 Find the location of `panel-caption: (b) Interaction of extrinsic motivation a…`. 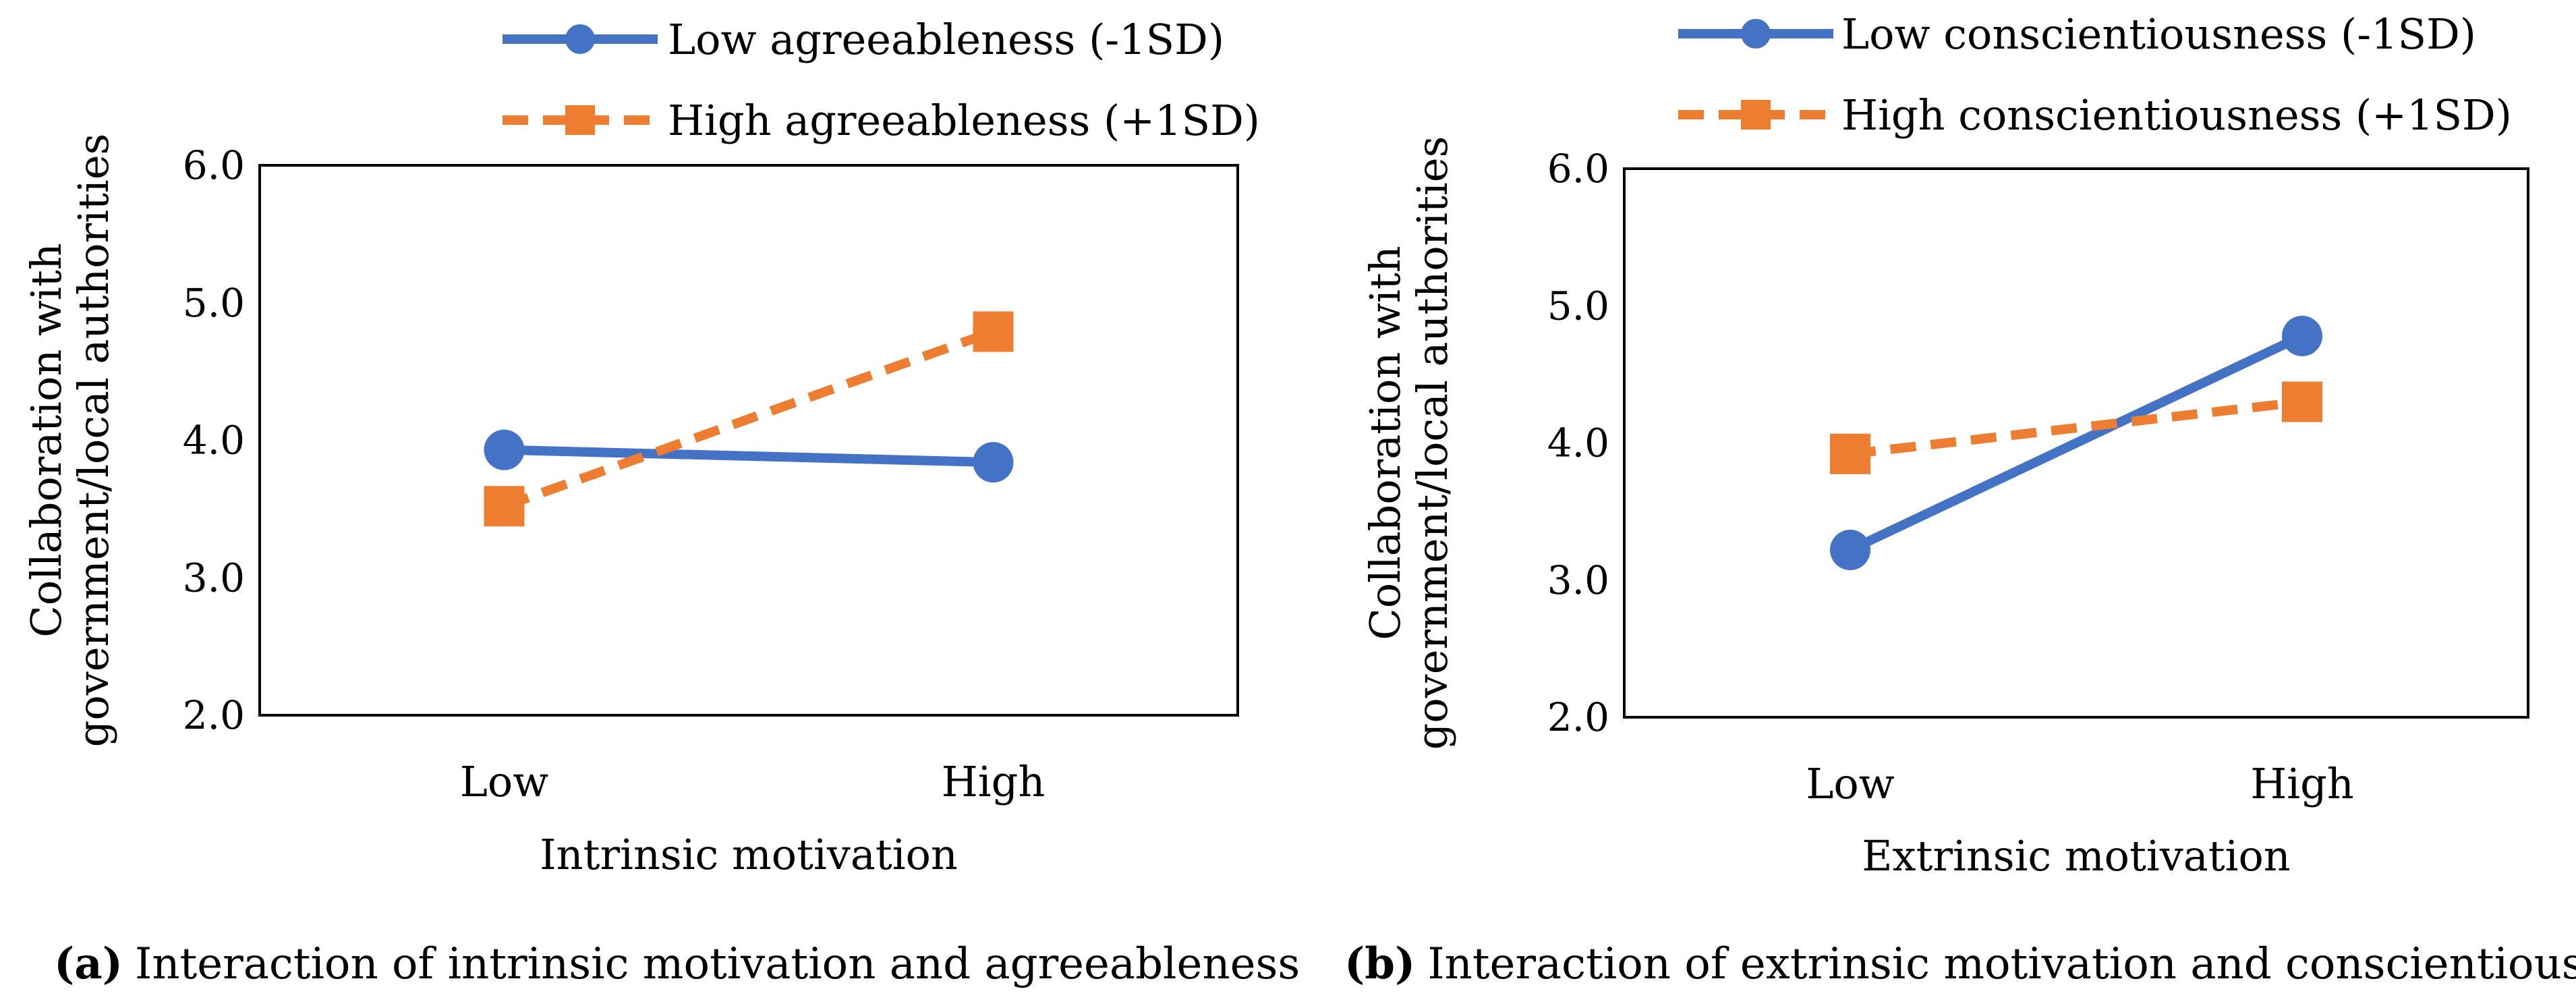

panel-caption: (b) Interaction of extrinsic motivation a… is located at coordinates (1960, 964).